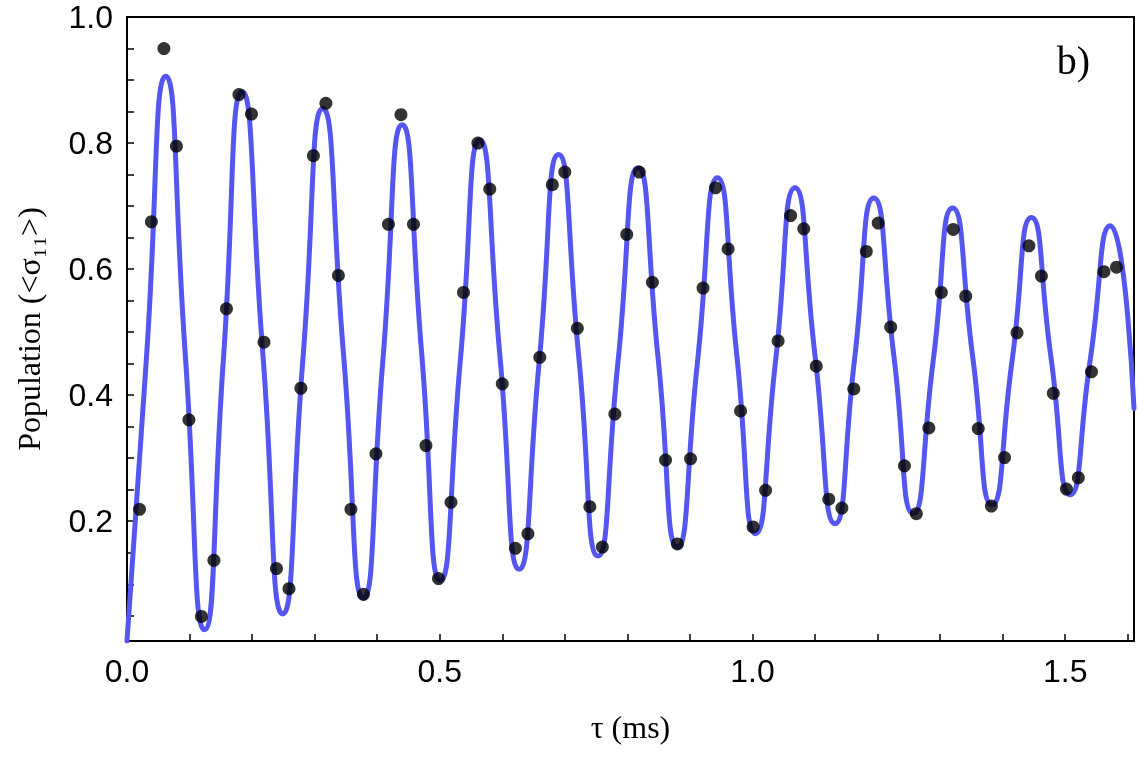 The width and height of the screenshot is (1138, 763). What do you see at coordinates (29, 329) in the screenshot?
I see `y-axis-title: Population (<σ₁₁>)` at bounding box center [29, 329].